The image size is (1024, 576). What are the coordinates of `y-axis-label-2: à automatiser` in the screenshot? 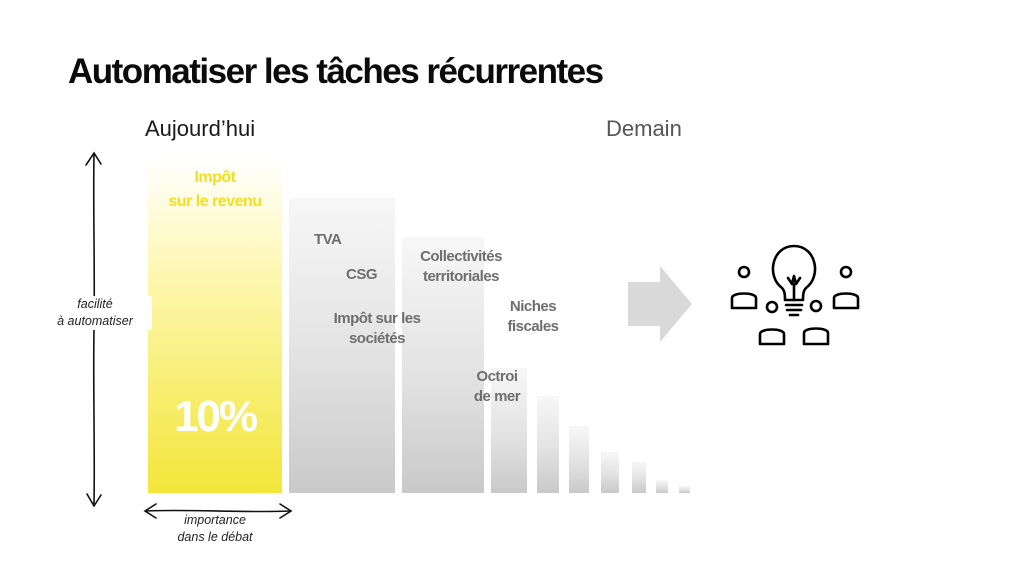 It's located at (95, 321).